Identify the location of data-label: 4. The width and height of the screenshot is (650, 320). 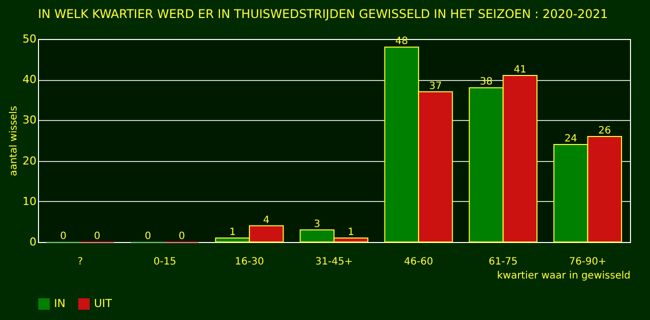
(266, 220).